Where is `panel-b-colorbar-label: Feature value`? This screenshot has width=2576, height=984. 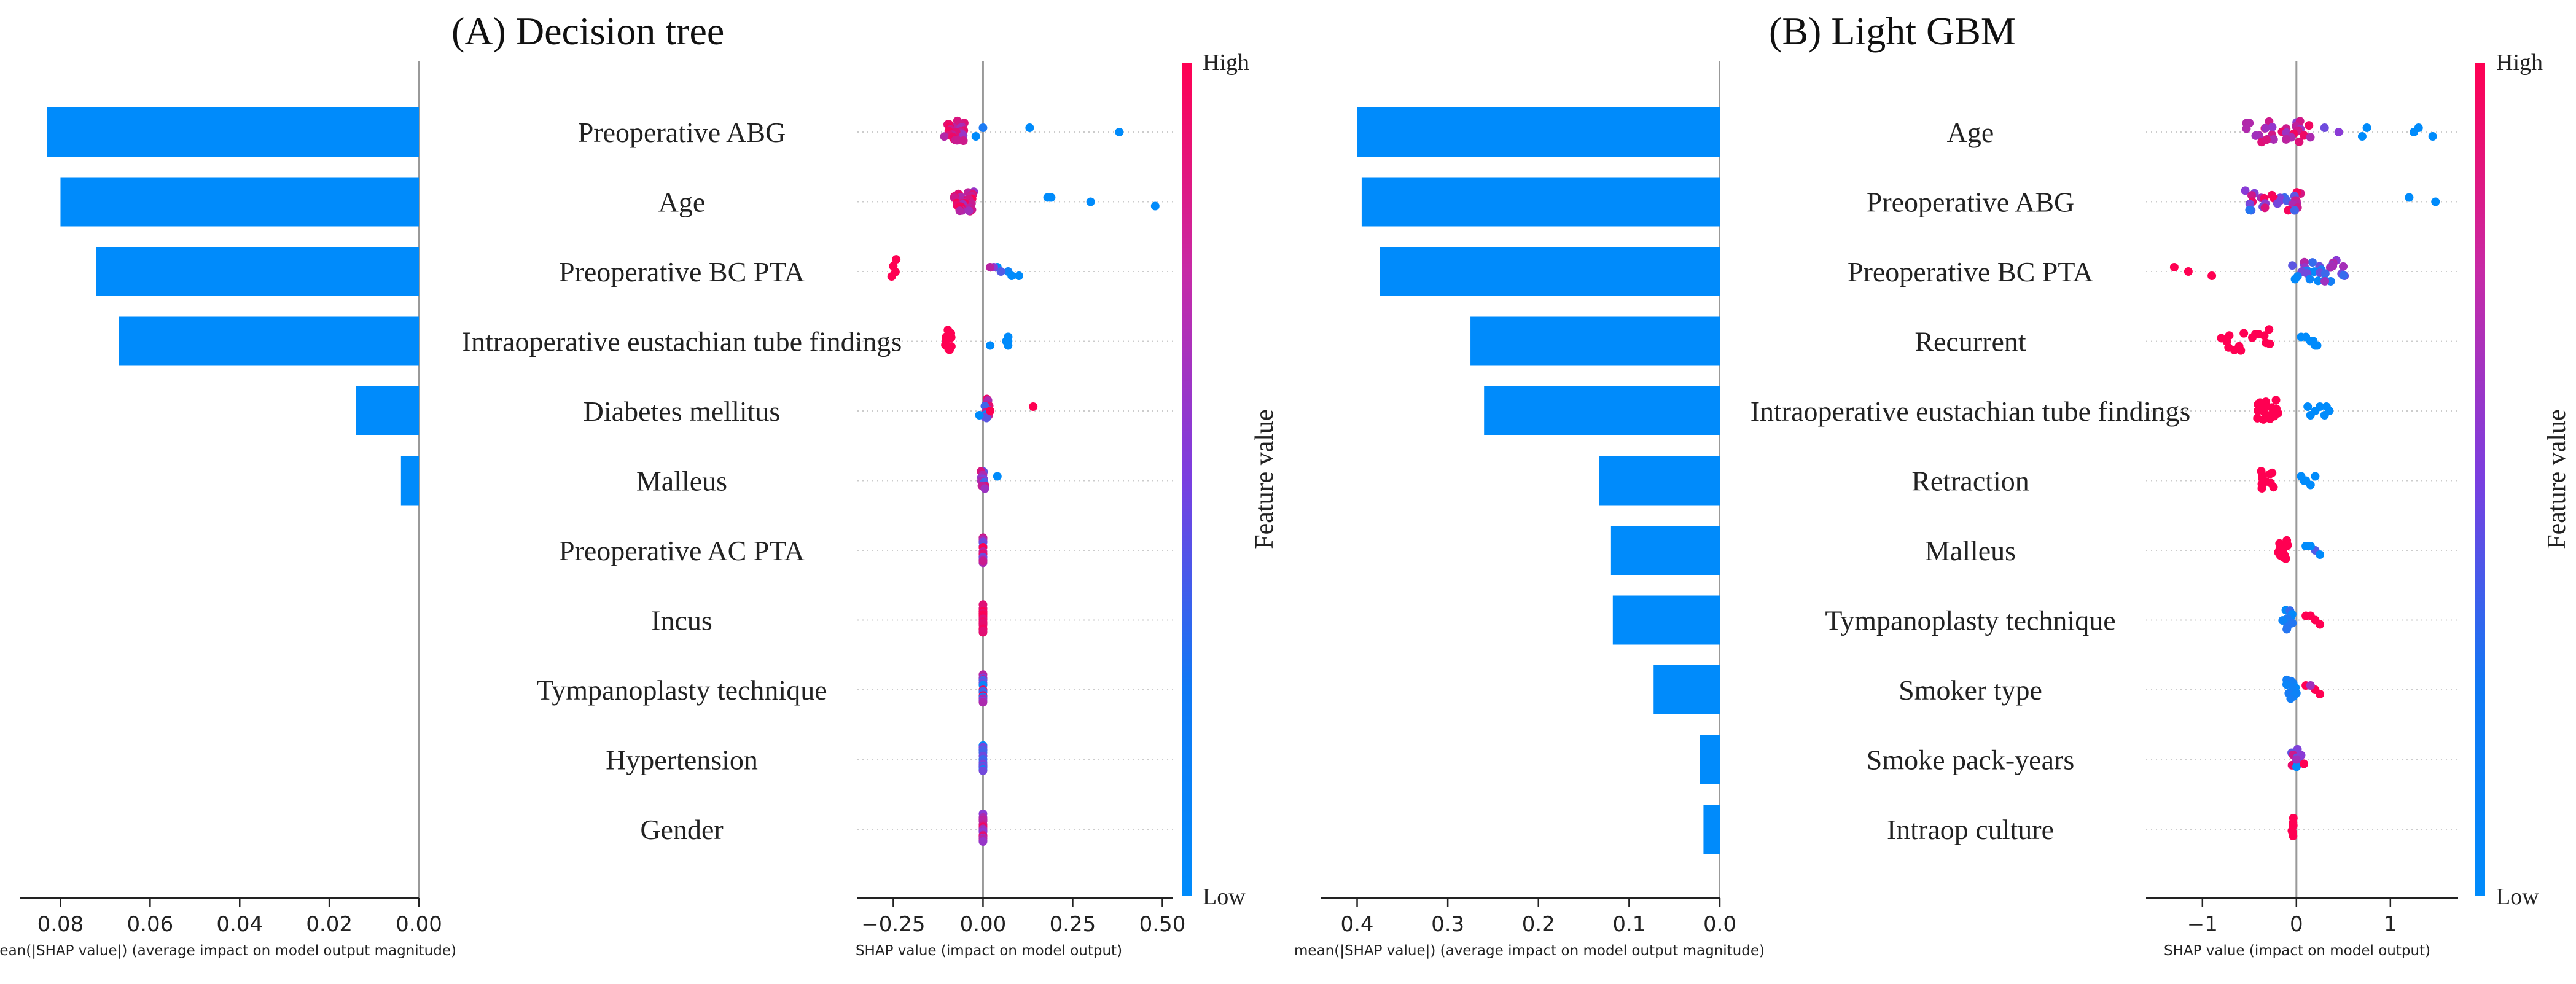 panel-b-colorbar-label: Feature value is located at coordinates (2557, 479).